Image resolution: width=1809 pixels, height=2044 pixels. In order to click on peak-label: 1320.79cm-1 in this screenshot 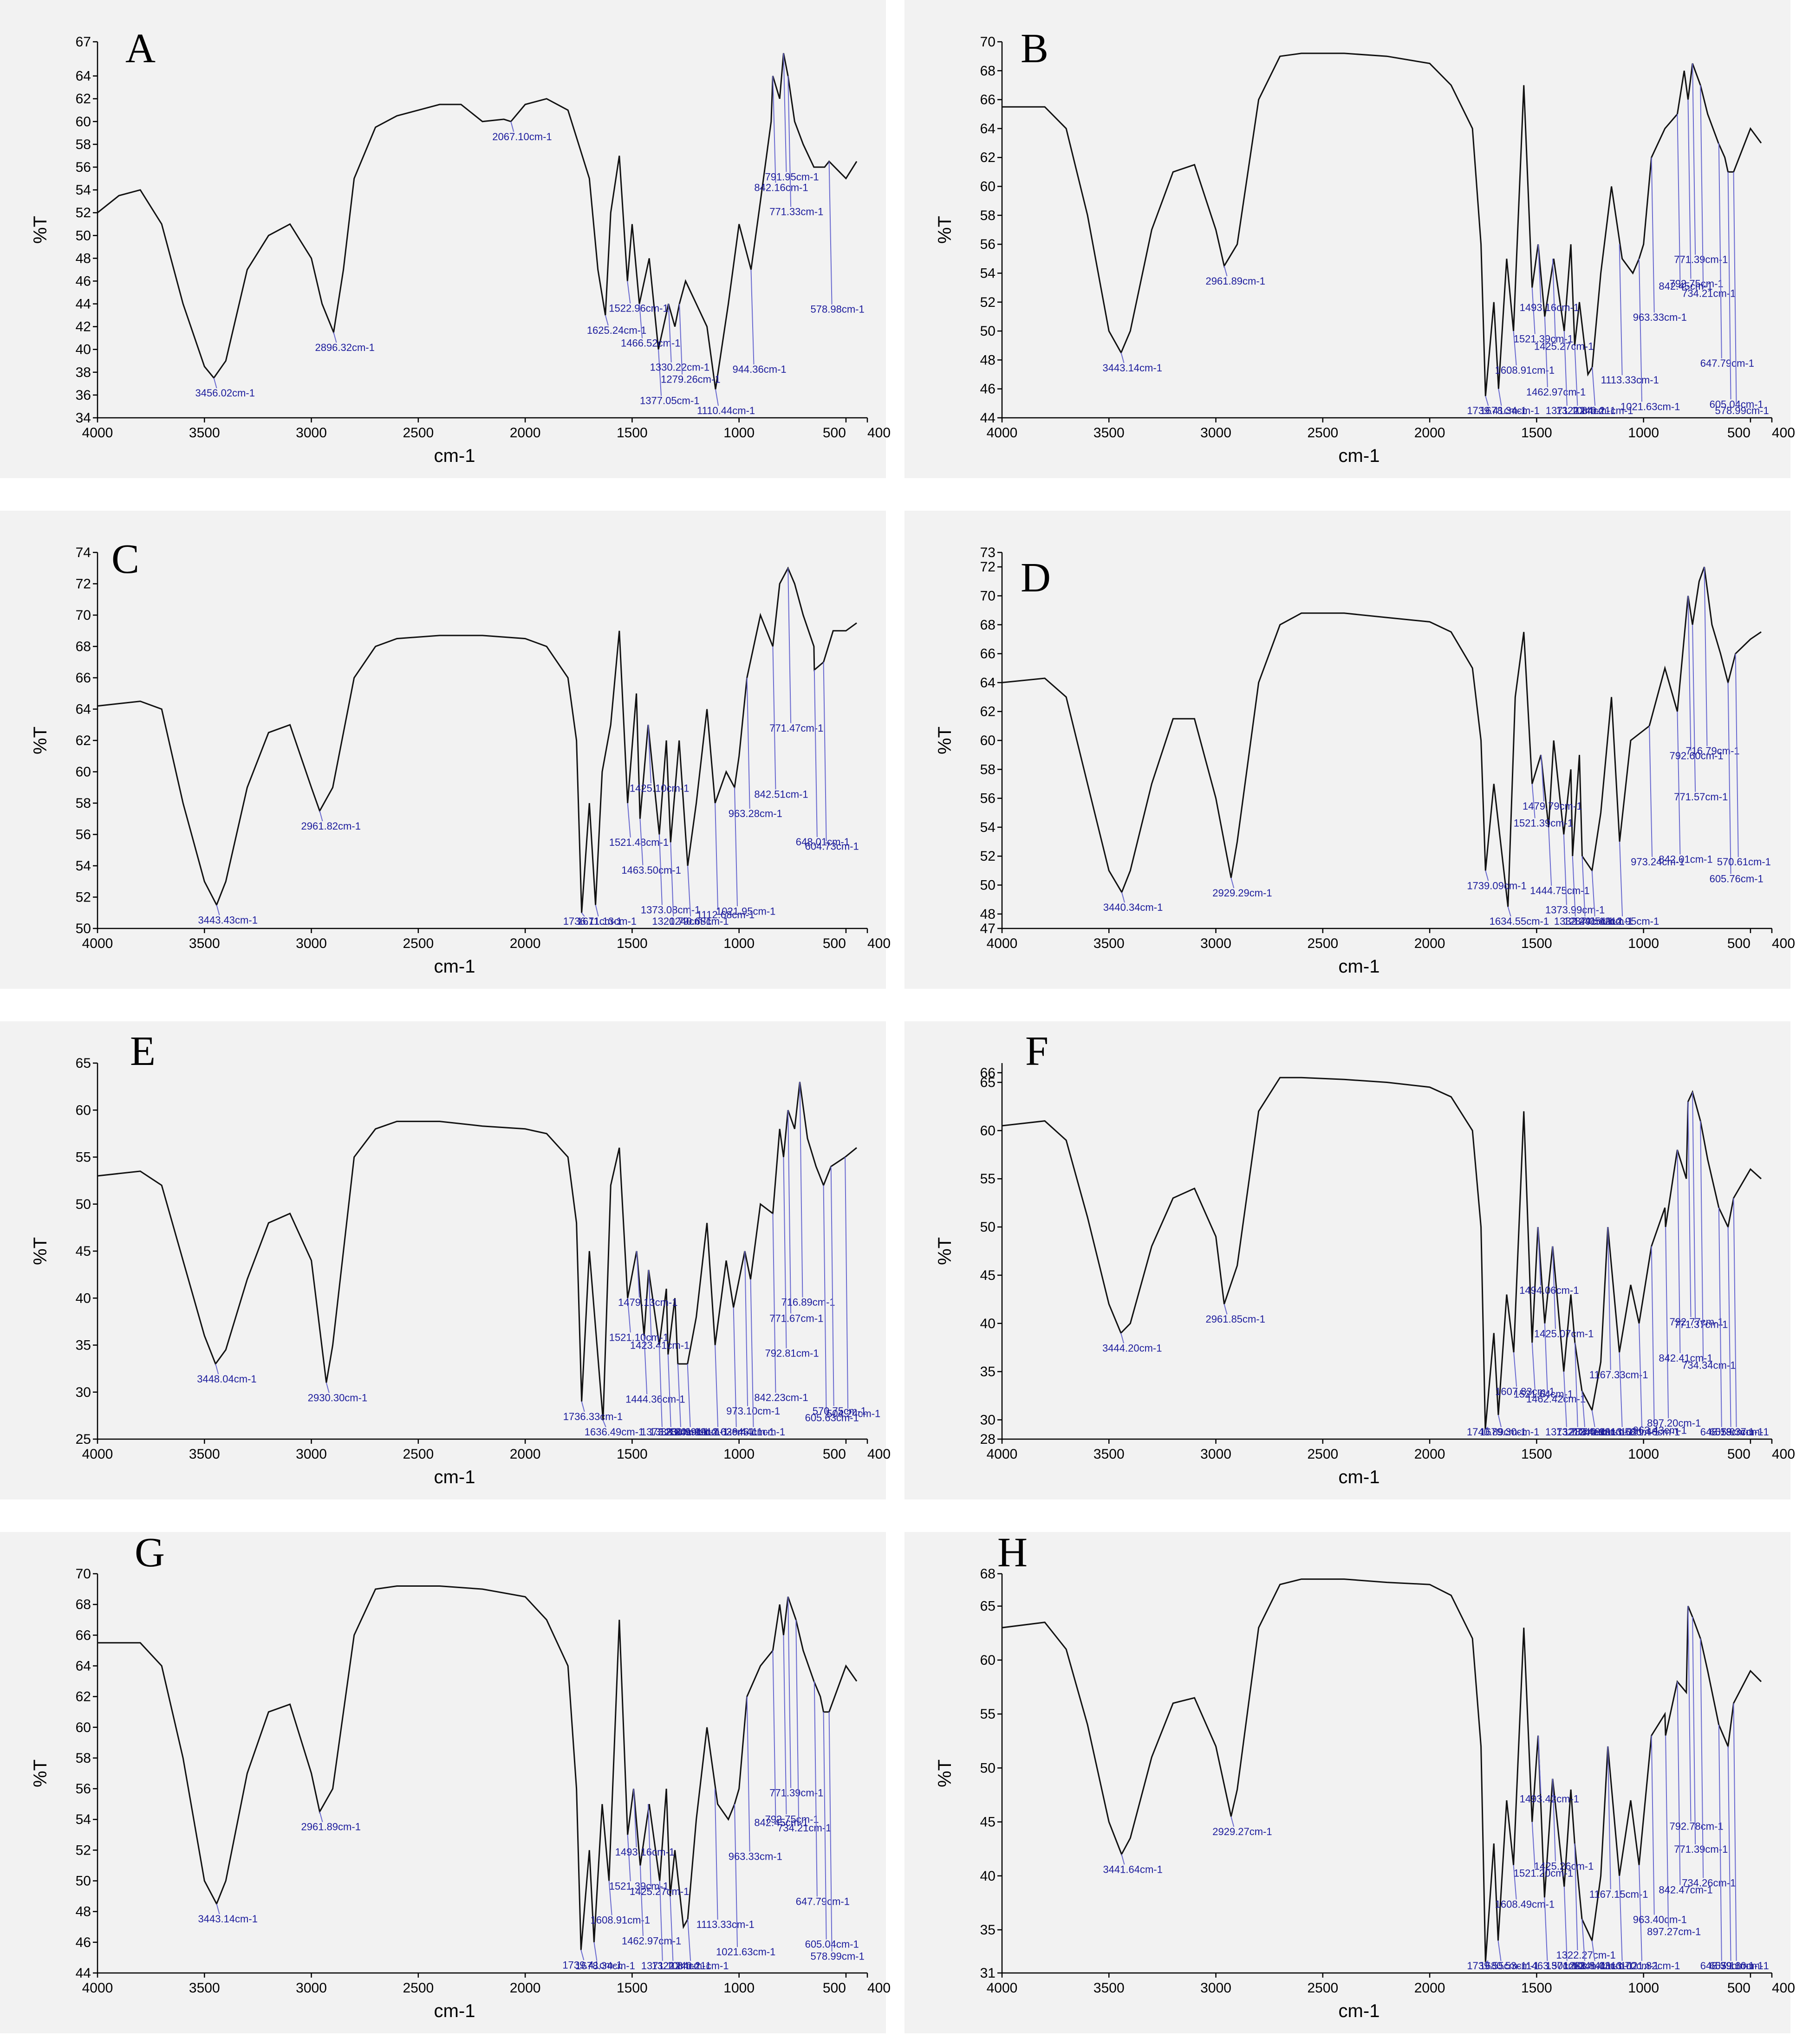, I will do `click(681, 921)`.